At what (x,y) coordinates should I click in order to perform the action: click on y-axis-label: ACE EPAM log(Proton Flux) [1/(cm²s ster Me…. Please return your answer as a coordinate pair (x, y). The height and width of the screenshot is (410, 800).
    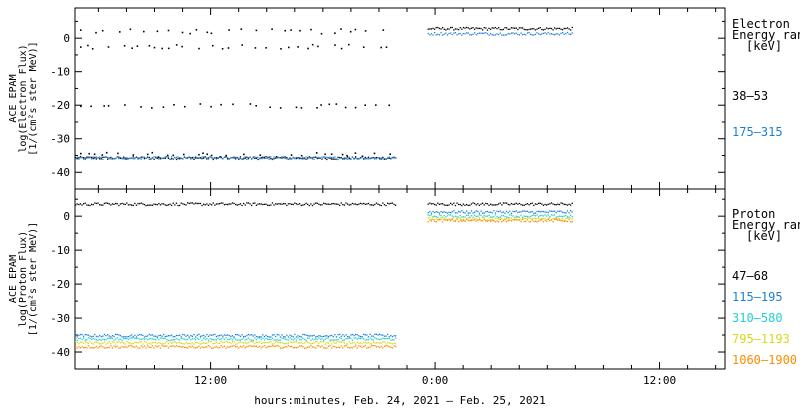
    Looking at the image, I should click on (23, 279).